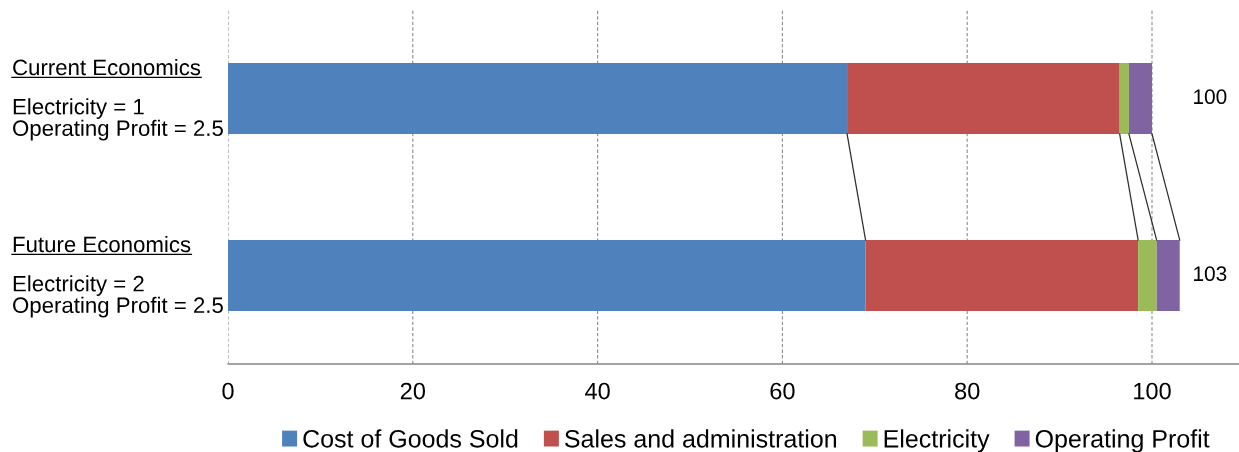  Describe the element at coordinates (701, 438) in the screenshot. I see `legend-label: Sales and administration` at that location.